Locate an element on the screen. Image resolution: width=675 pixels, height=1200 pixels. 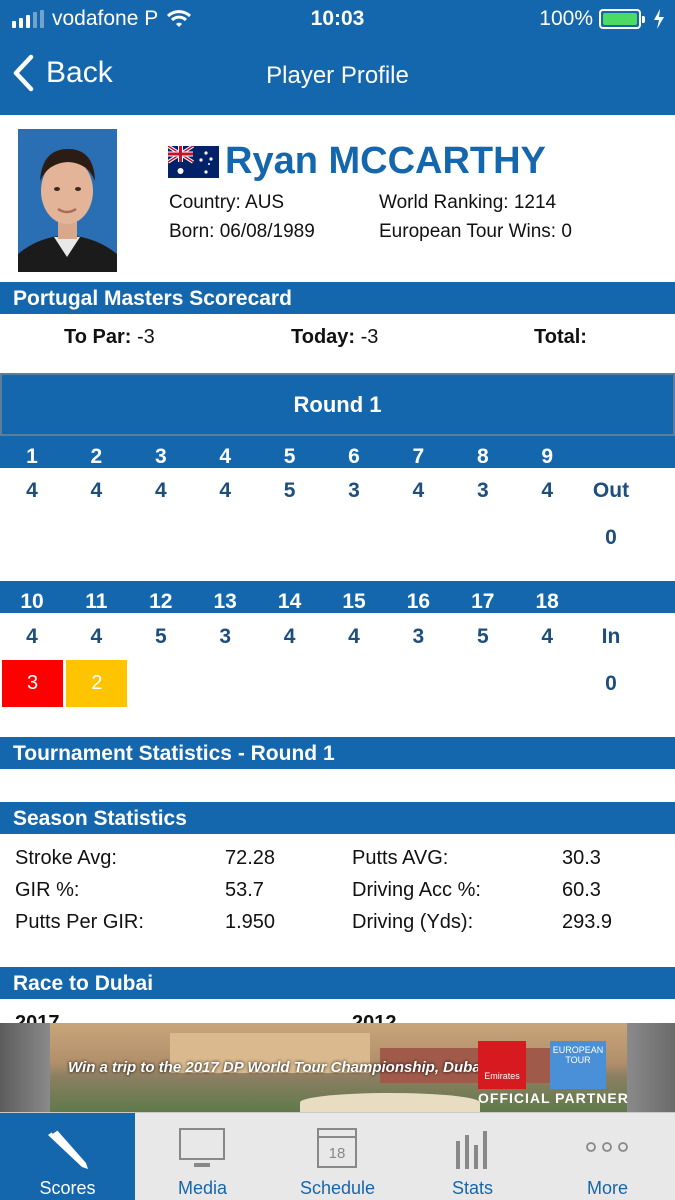
putts-avg-value: 30.3 is located at coordinates (581, 858).